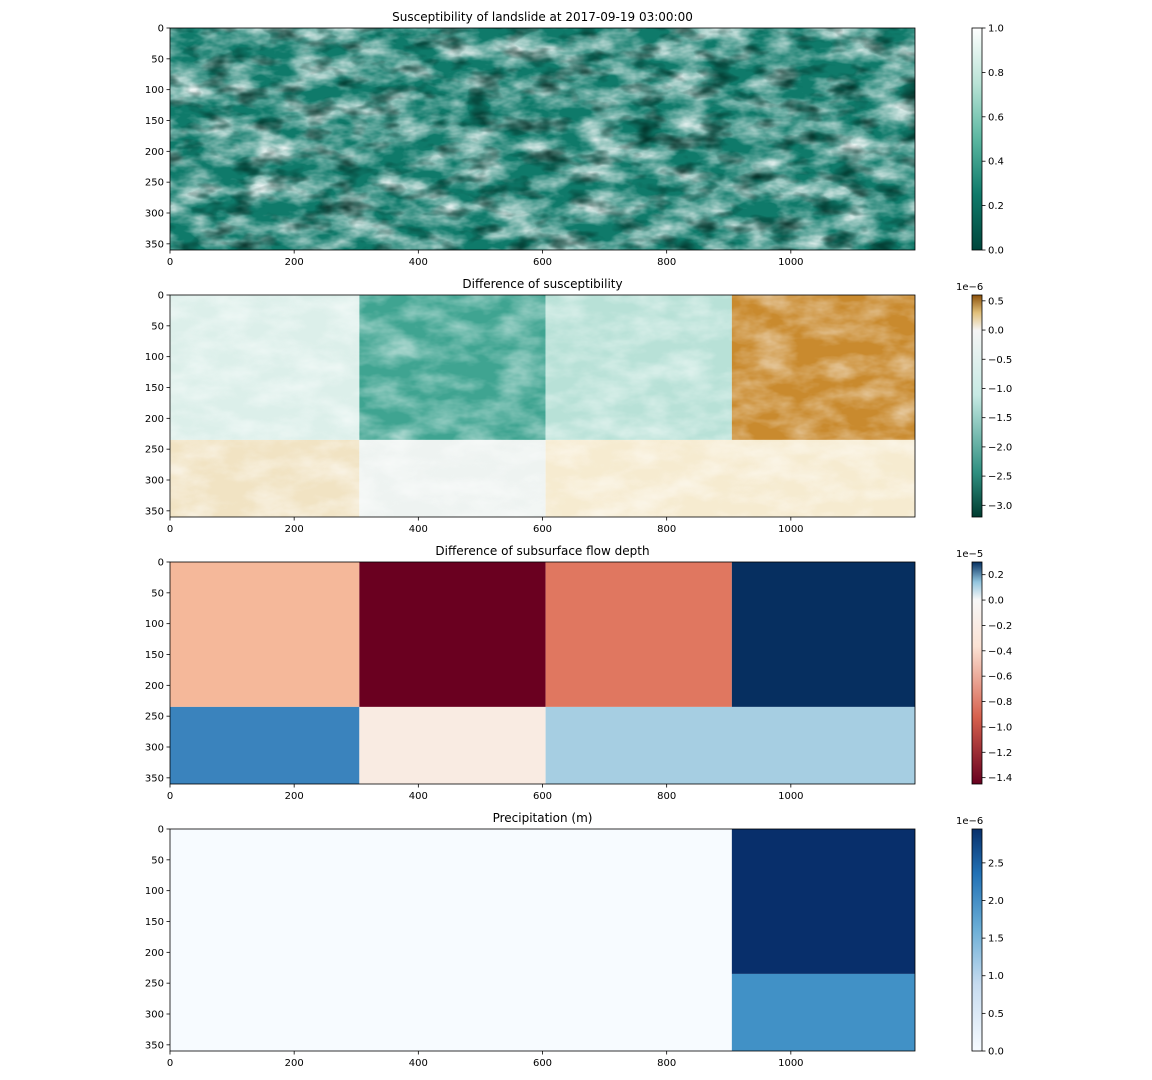  Describe the element at coordinates (1000, 651) in the screenshot. I see `colorbar-tick-label: −0.4` at that location.